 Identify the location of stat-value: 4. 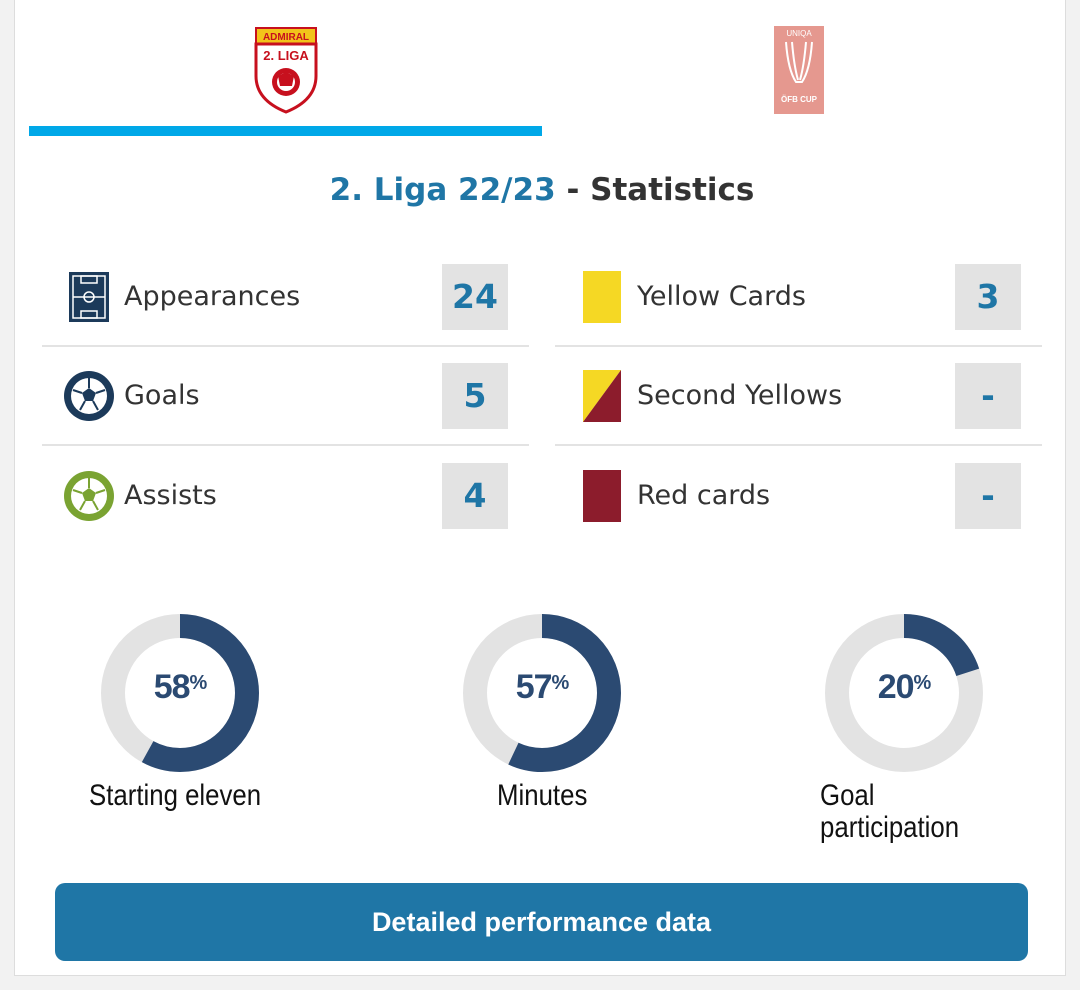
(475, 495).